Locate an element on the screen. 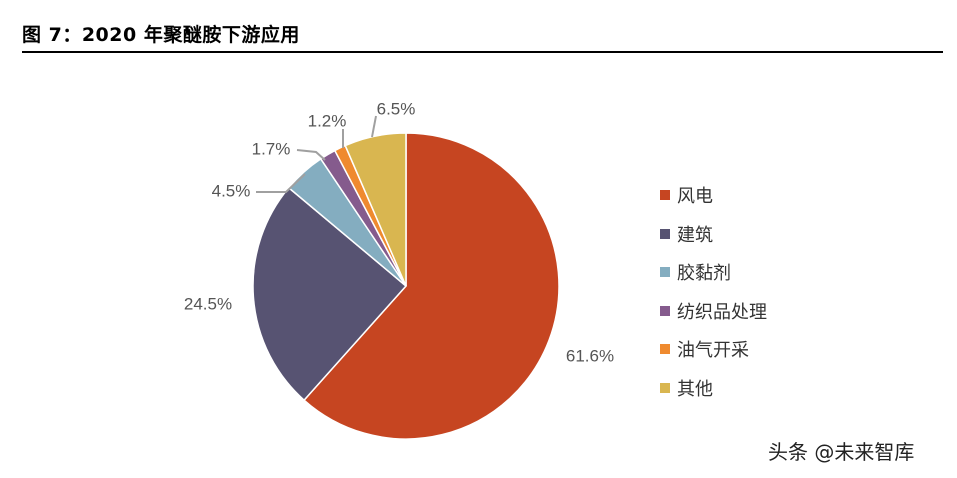 Image resolution: width=957 pixels, height=478 pixels. legend: 风电建筑胶黏剂纺织品处理油气开采其他 is located at coordinates (713, 291).